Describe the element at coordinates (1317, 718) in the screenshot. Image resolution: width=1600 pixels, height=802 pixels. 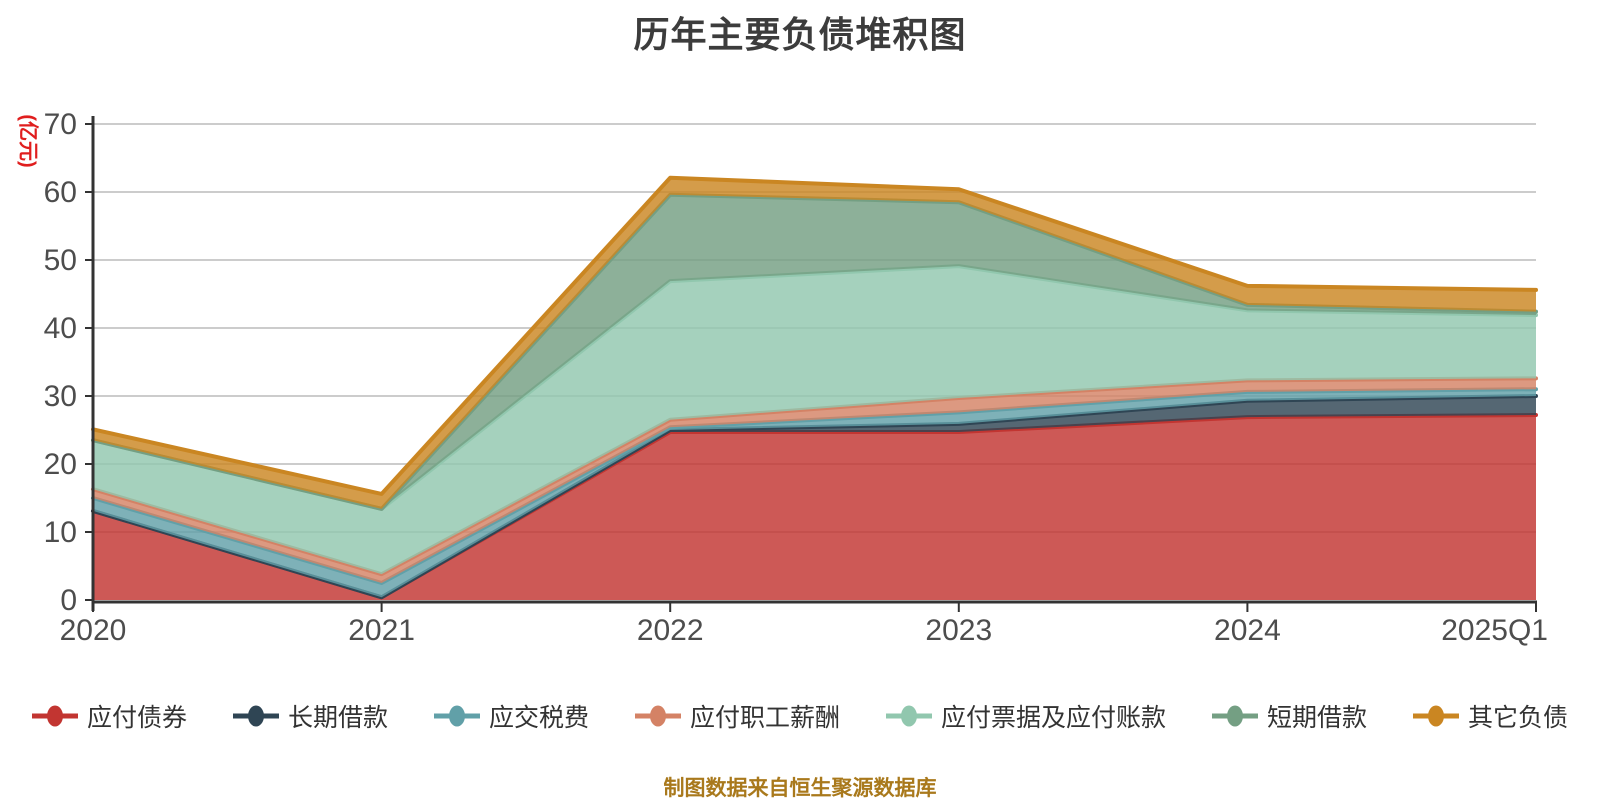
I see `legend-label-short-term-loans: 短期借款` at that location.